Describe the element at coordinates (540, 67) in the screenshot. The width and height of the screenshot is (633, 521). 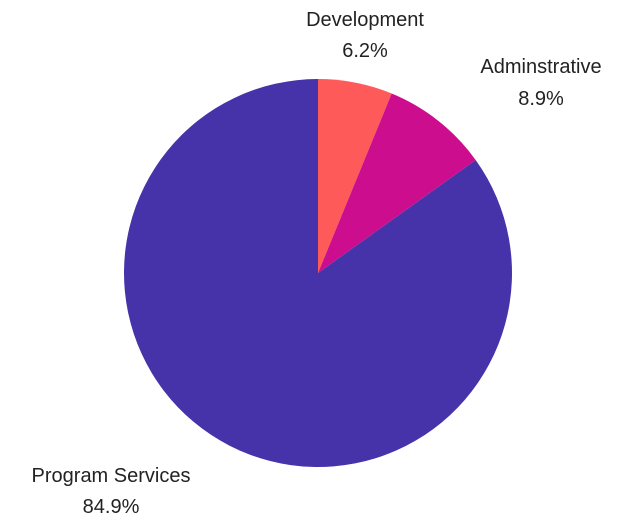
I see `label-adminstrative-name: Adminstrative` at that location.